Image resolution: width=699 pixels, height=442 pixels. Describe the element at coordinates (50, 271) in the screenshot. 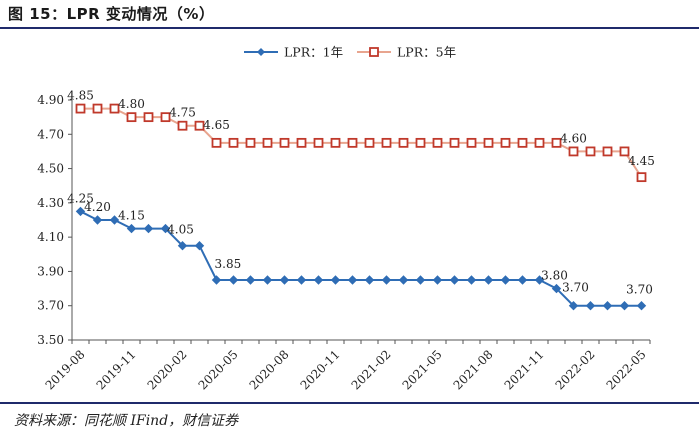

I see `y-tick-label: 3.90` at that location.